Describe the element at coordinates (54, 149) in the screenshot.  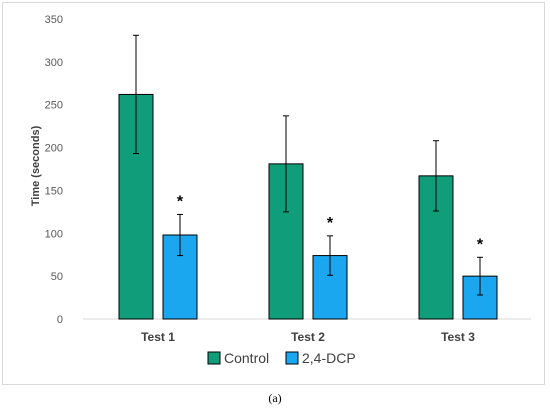
I see `y-tick-label: 200` at that location.